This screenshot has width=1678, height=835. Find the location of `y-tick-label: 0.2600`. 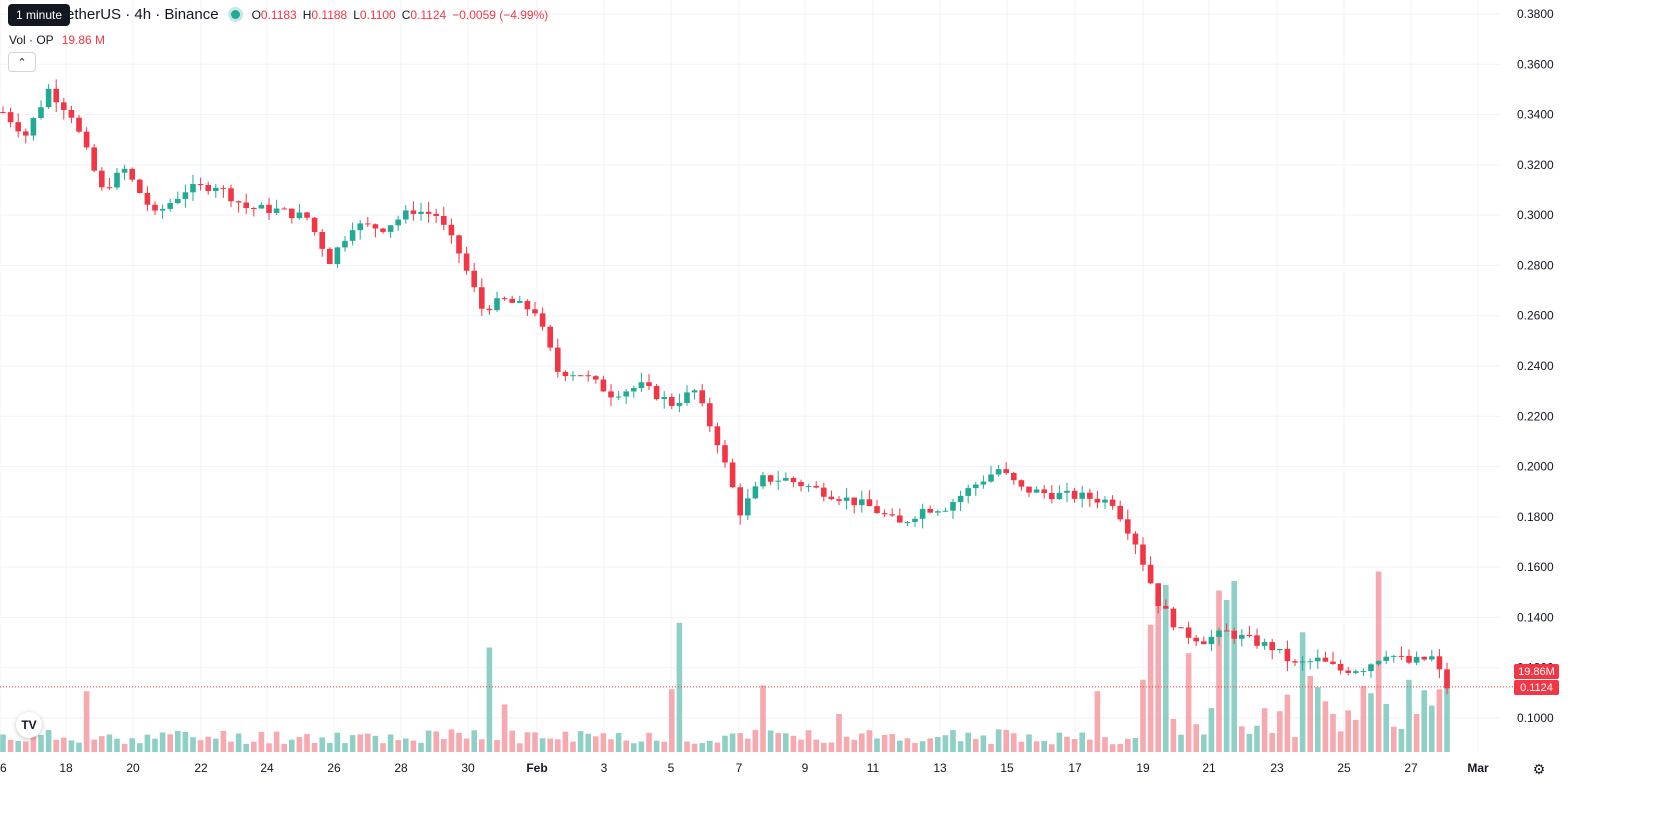

y-tick-label: 0.2600 is located at coordinates (1535, 316).